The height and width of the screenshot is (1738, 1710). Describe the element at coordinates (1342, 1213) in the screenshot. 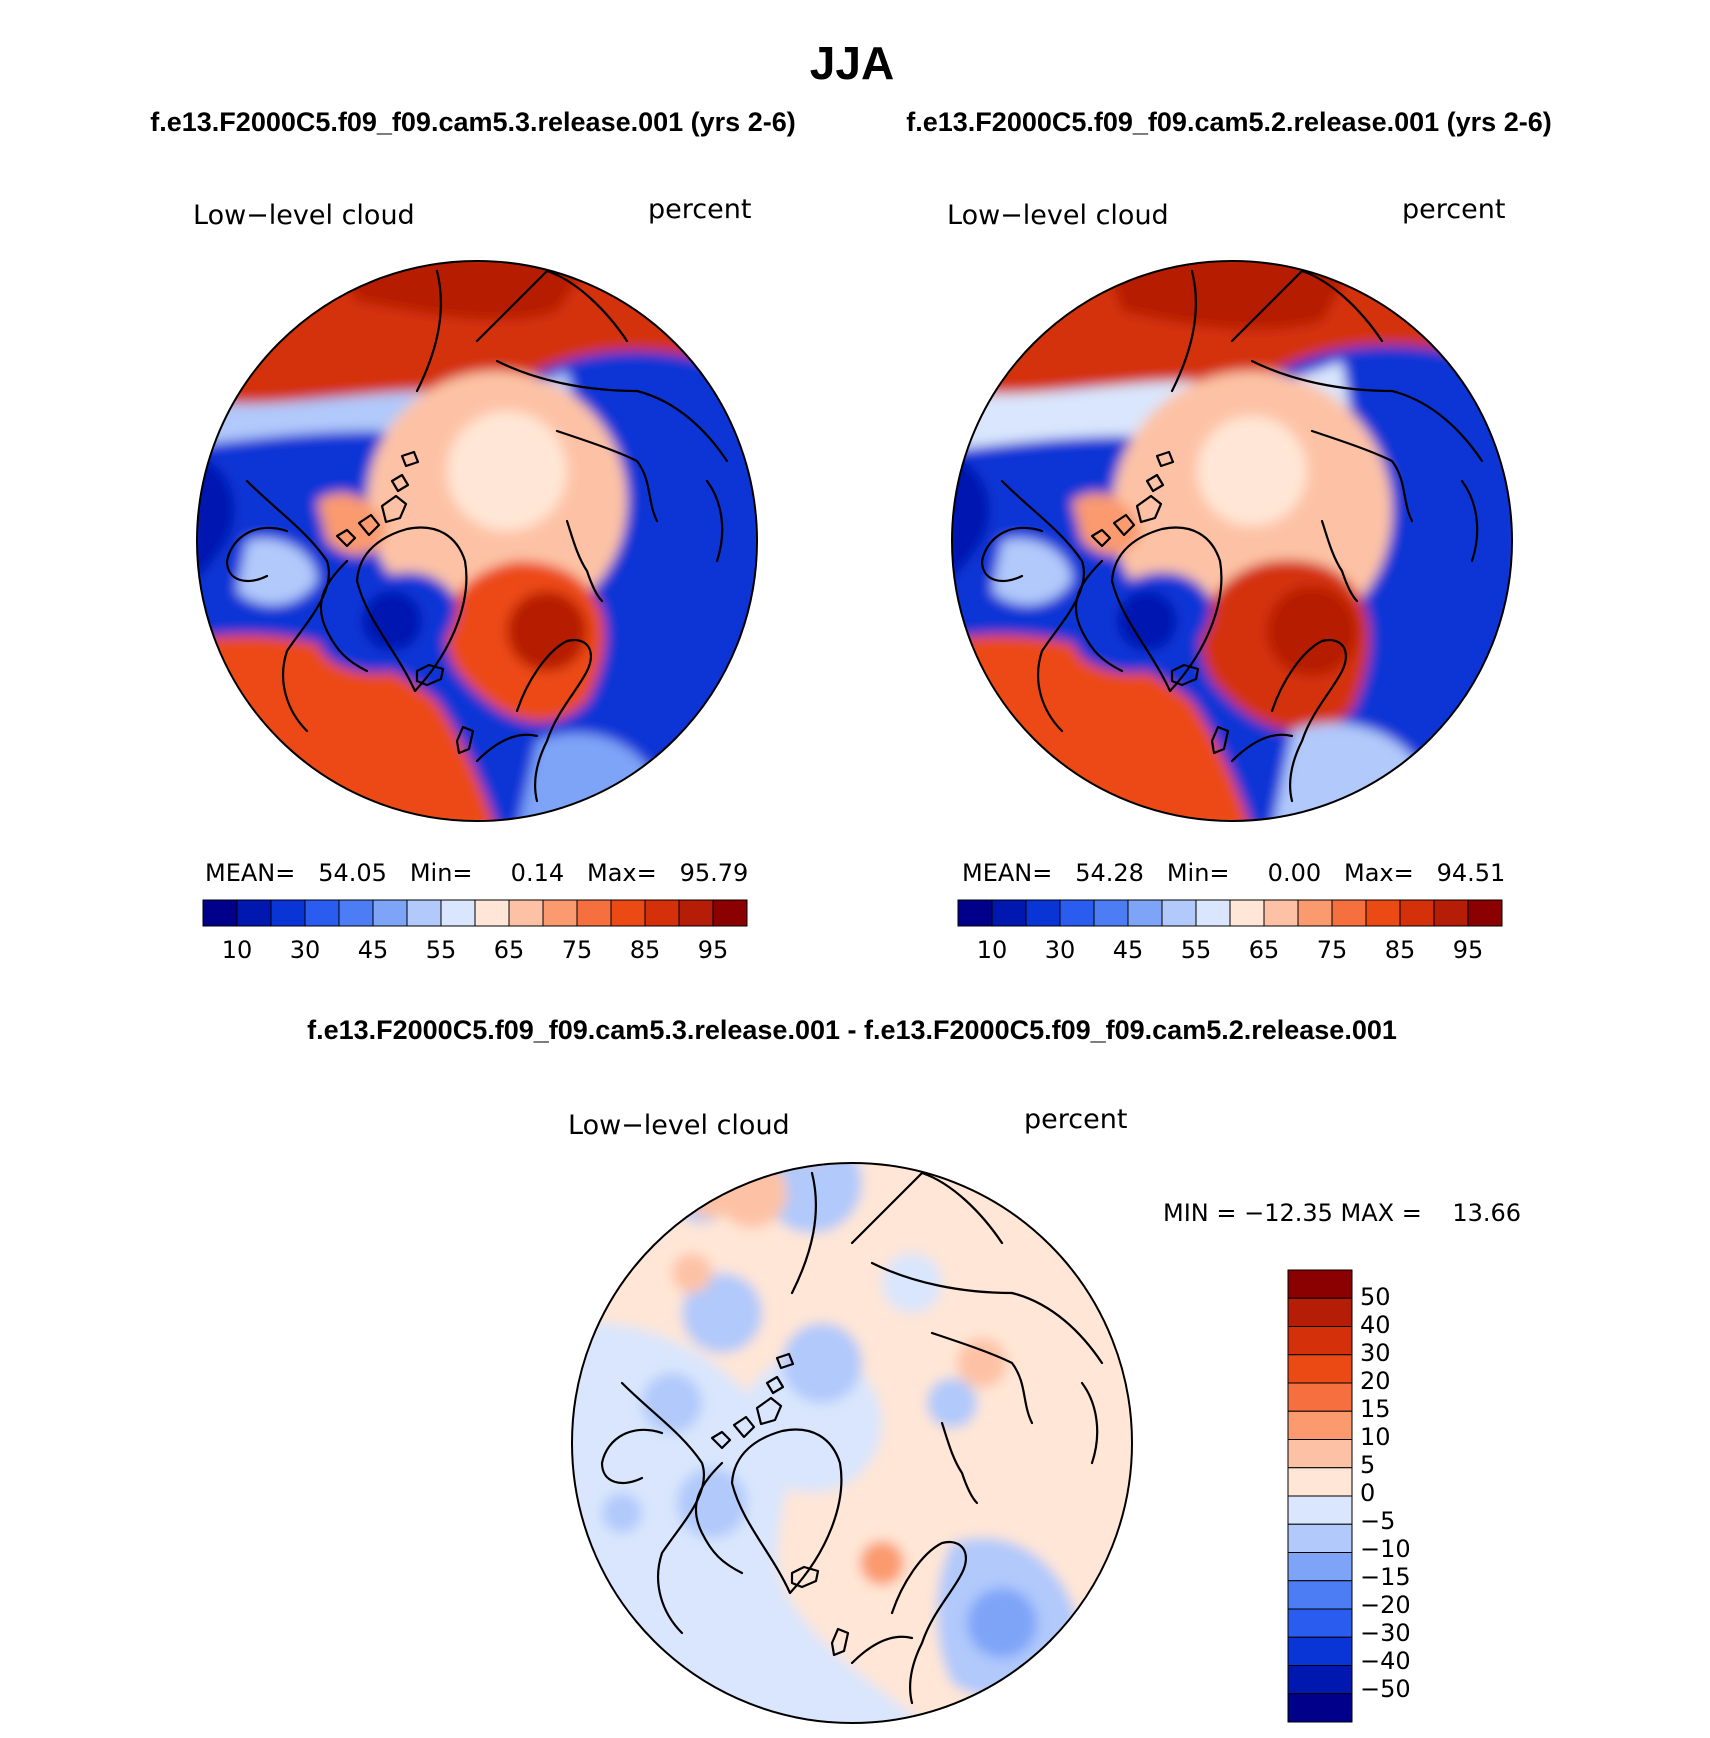

I see `panel-diff-stats: MIN = −12.35 MAX = 13.66` at that location.